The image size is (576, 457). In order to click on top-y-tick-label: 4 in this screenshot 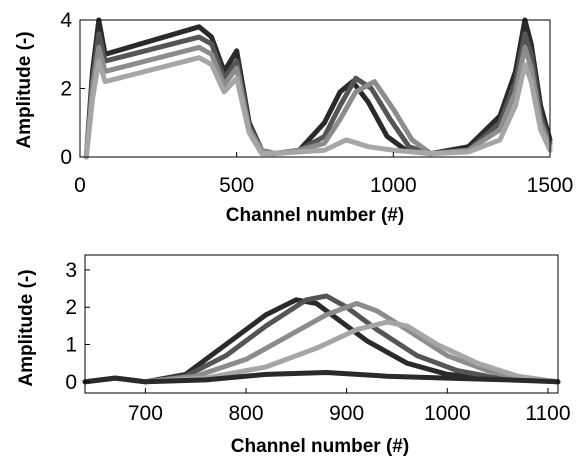, I will do `click(66, 20)`.